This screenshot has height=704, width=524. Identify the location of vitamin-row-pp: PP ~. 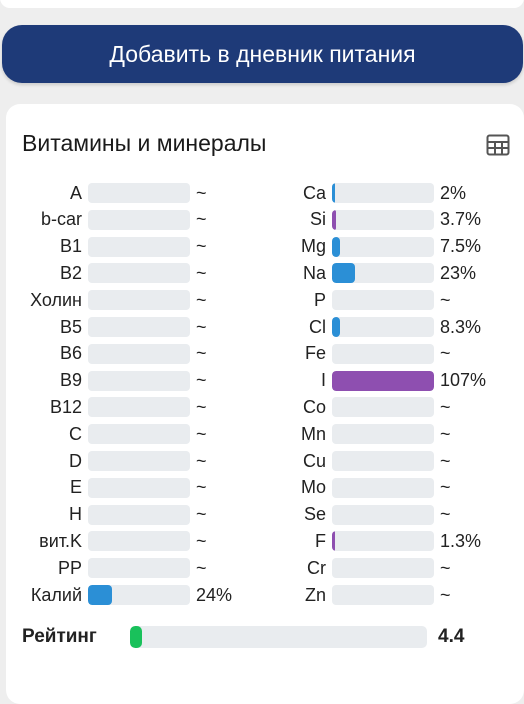
(127, 568).